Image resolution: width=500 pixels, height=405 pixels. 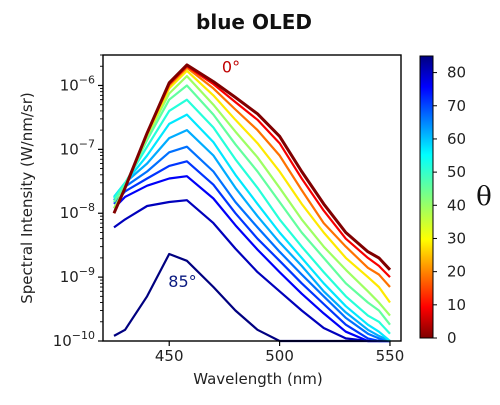 I want to click on y-tick-label: 10⁻⁸, so click(x=77, y=211).